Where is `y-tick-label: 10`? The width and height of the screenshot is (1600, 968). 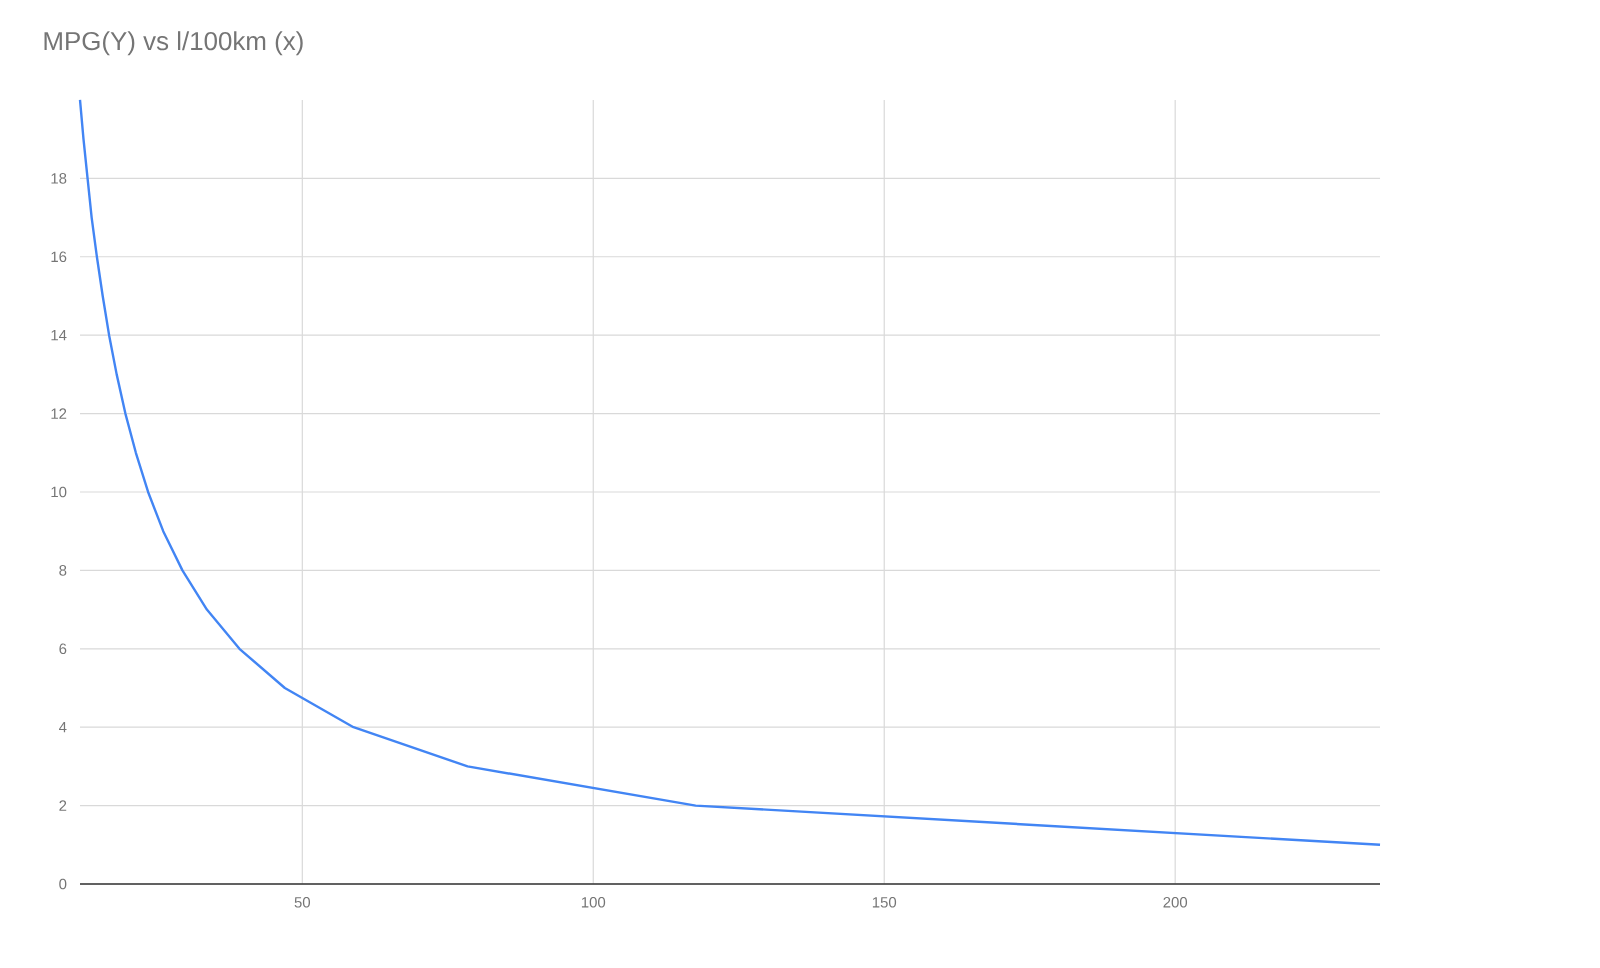
y-tick-label: 10 is located at coordinates (59, 492).